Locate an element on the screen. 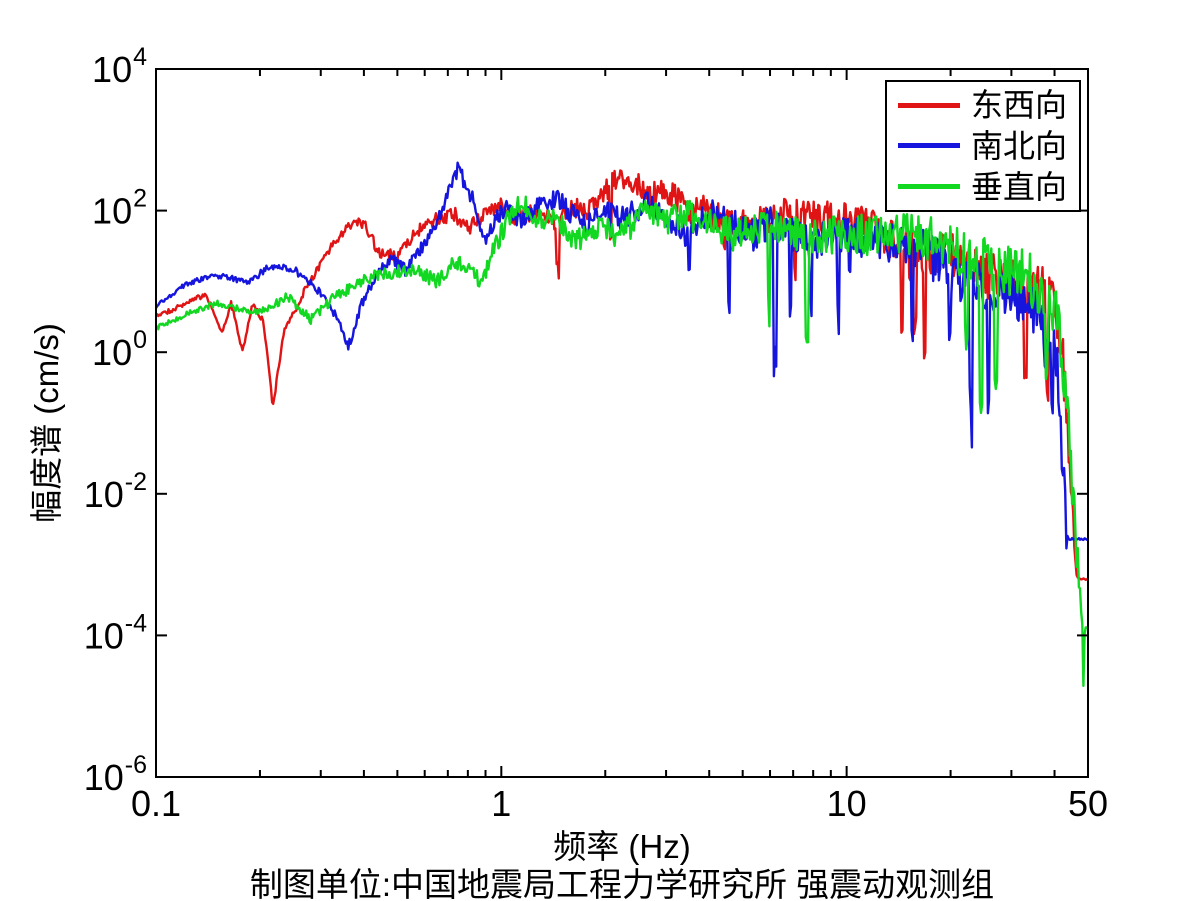  x-axis-label: 频率 (Hz) is located at coordinates (622, 846).